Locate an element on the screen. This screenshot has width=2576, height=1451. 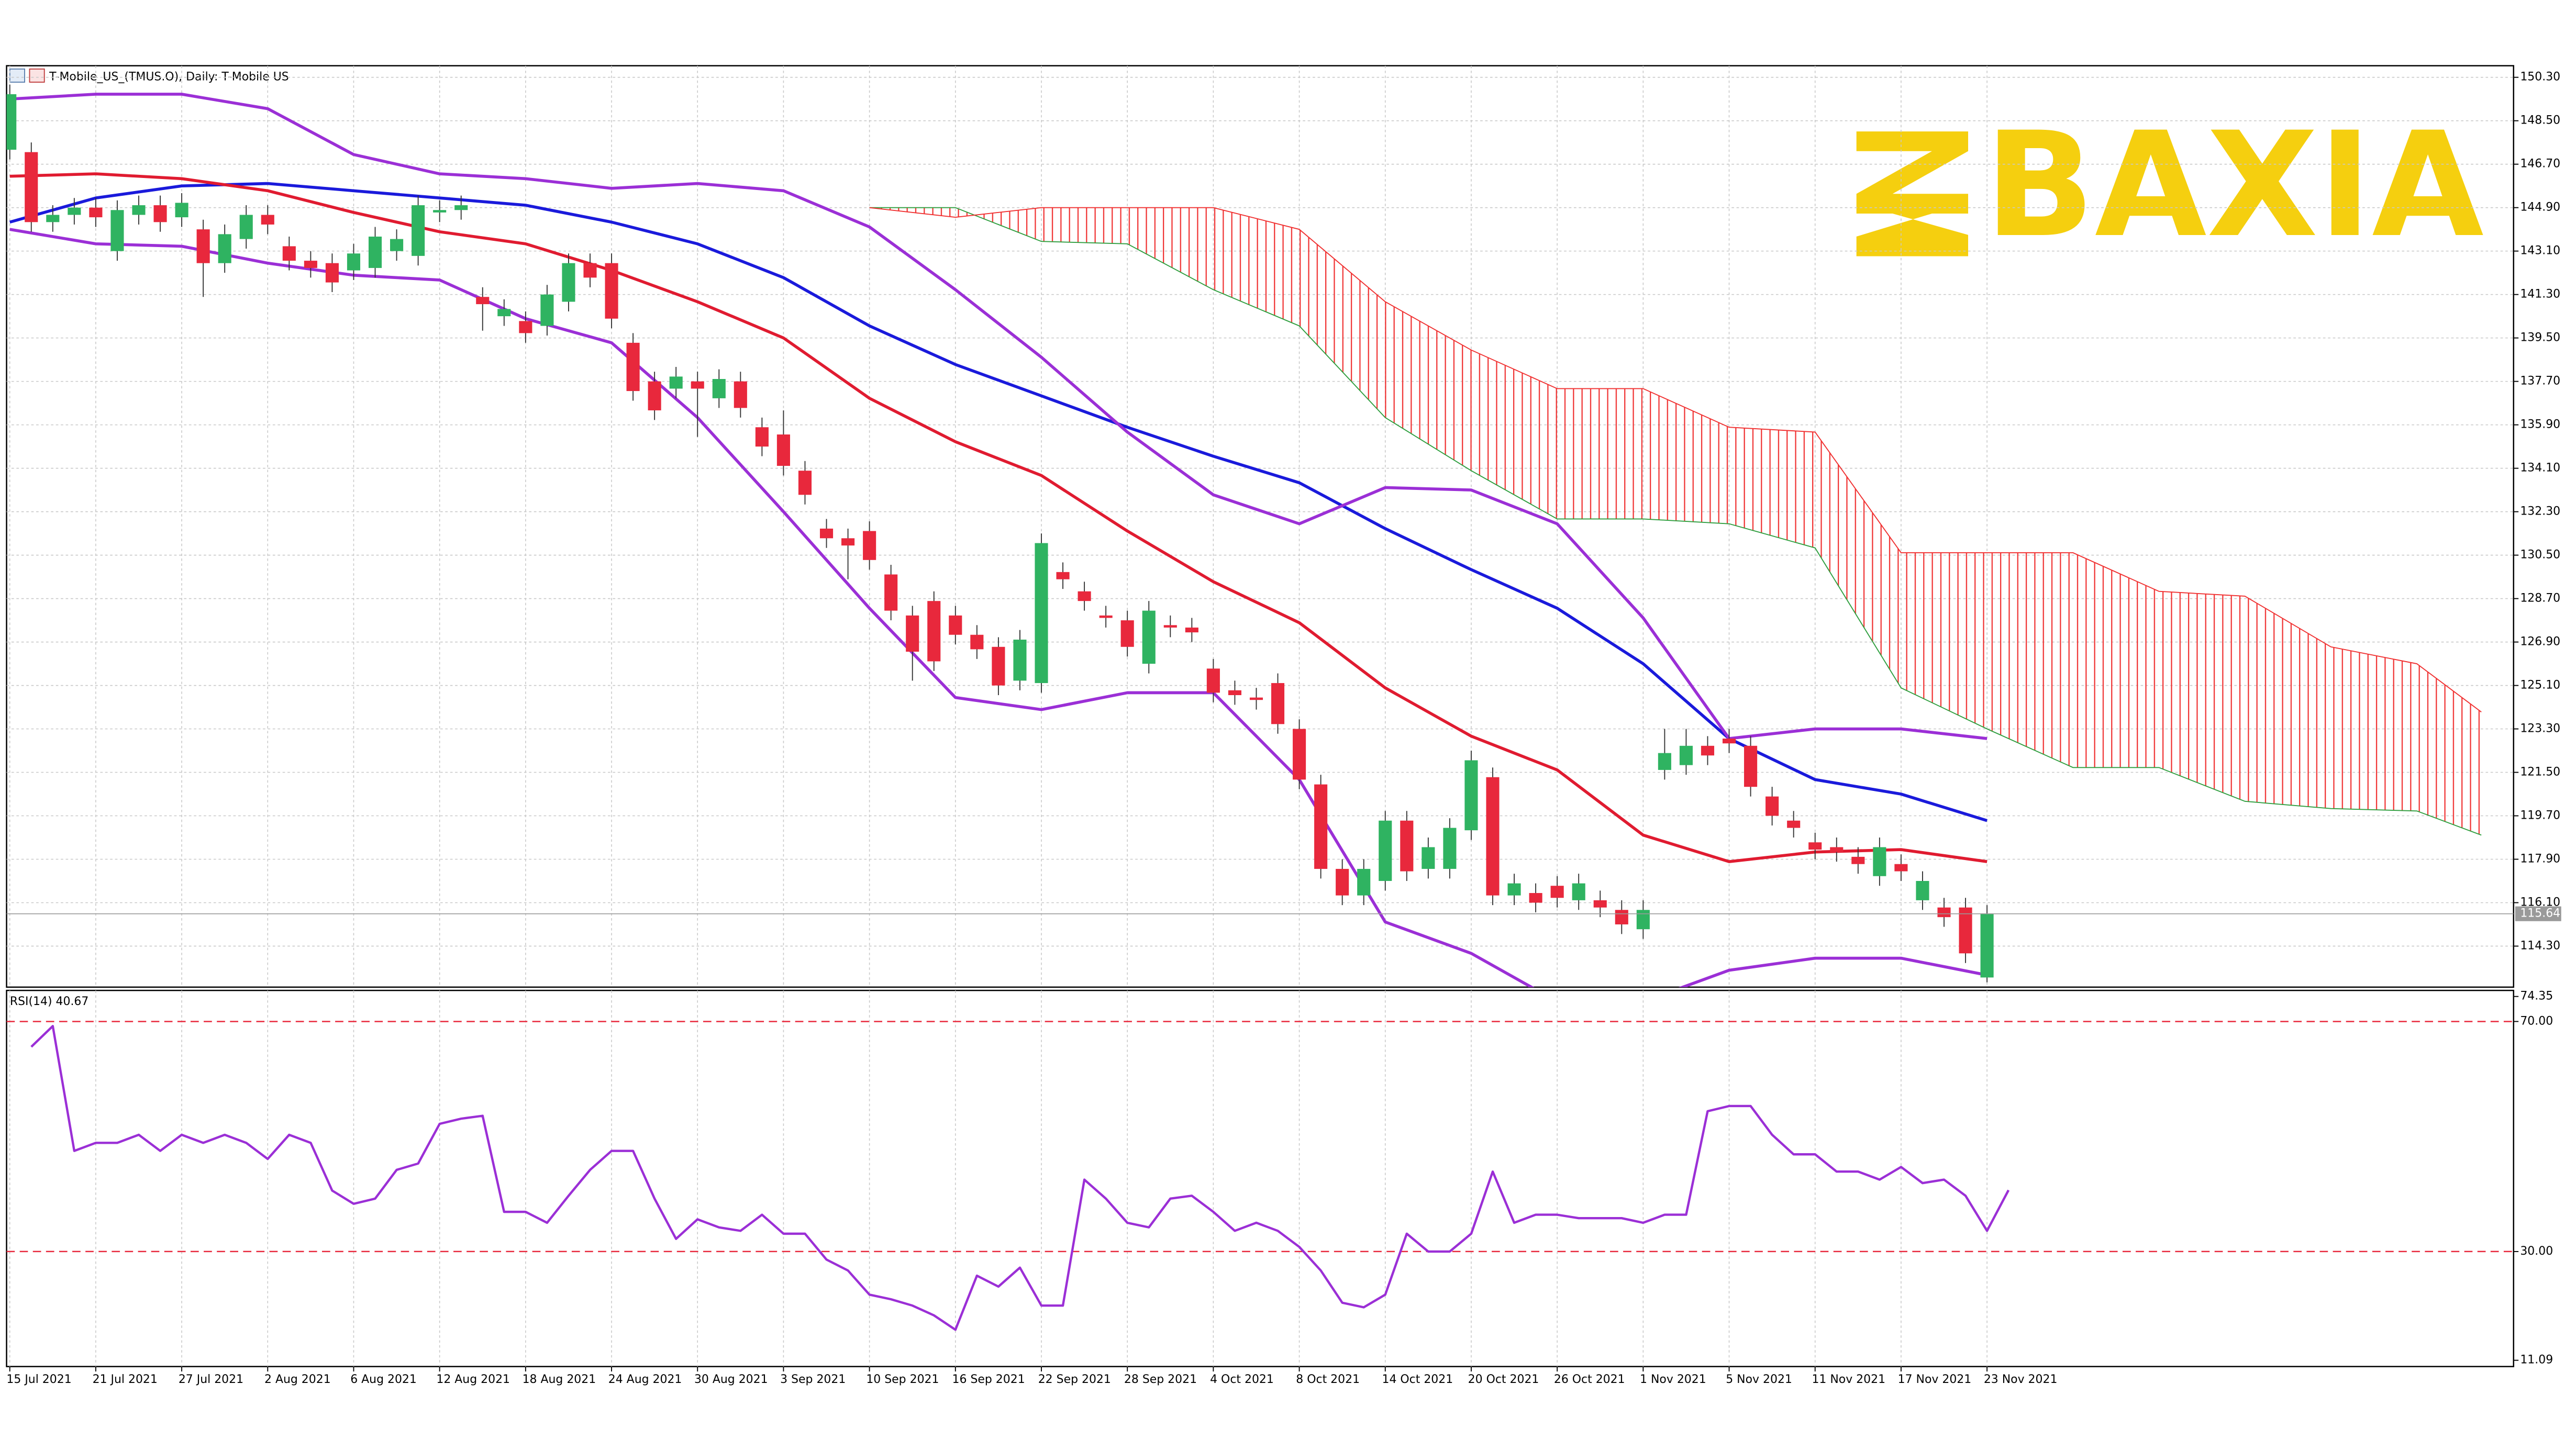
y-tick-label: 139.50 is located at coordinates (2540, 337).